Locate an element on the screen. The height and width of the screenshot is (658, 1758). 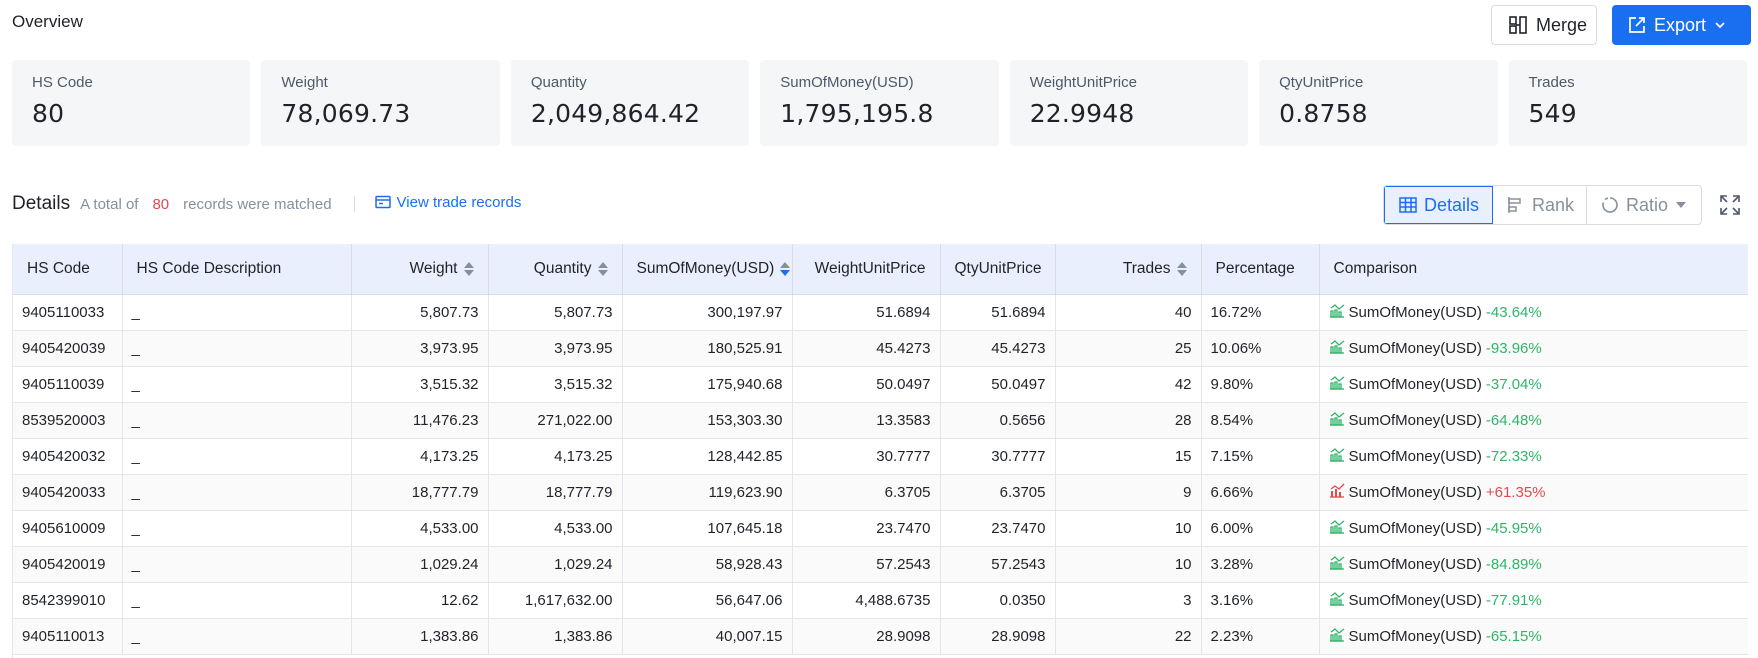
column-header-trades: Trades is located at coordinates (1128, 269).